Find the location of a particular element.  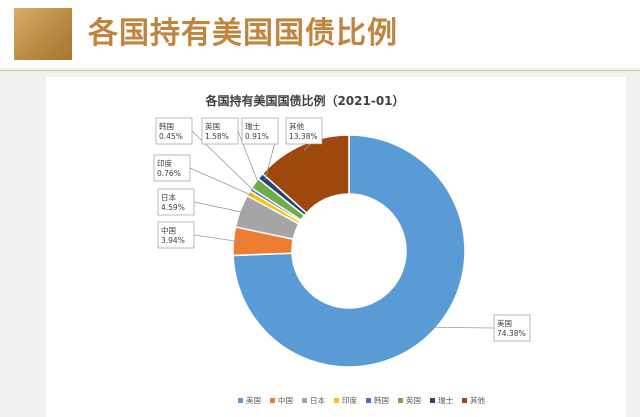

legend-label-7: 瑞士 is located at coordinates (445, 400).